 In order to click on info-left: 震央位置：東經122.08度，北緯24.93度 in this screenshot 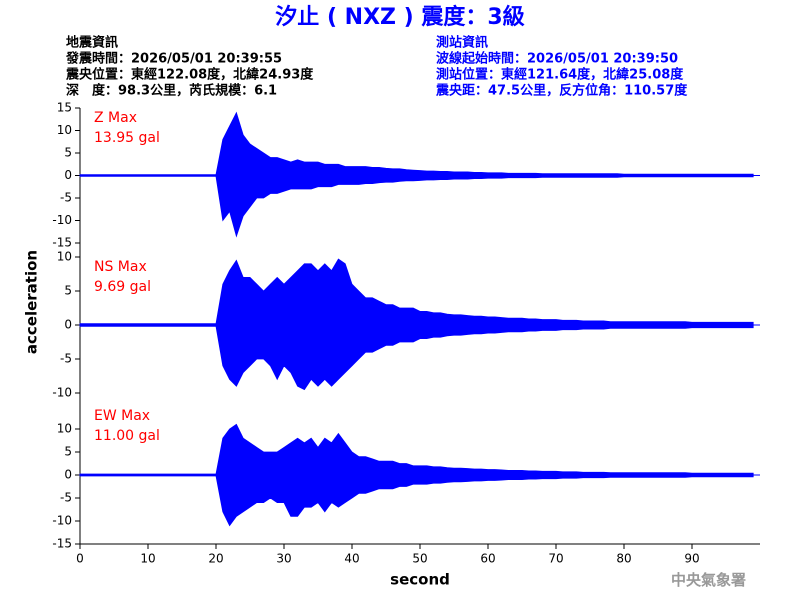, I will do `click(189, 75)`.